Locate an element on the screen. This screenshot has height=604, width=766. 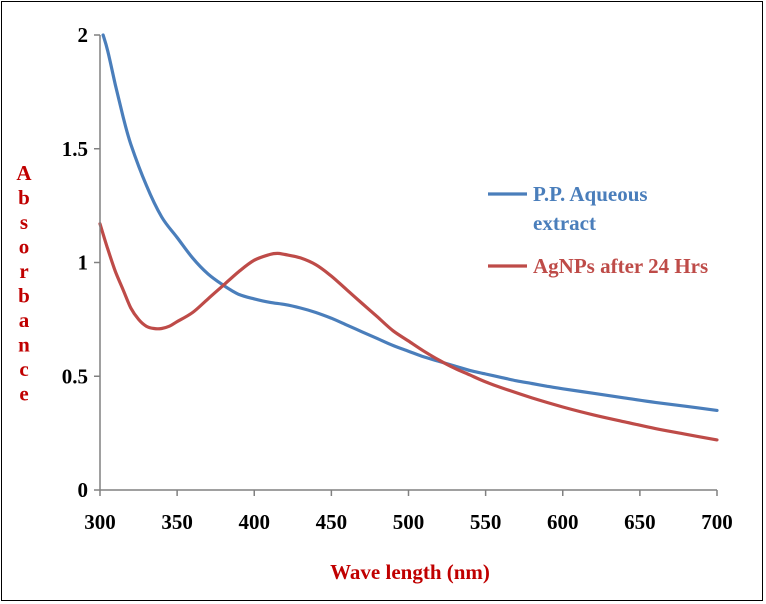
y-axis-label-letter: A is located at coordinates (24, 173).